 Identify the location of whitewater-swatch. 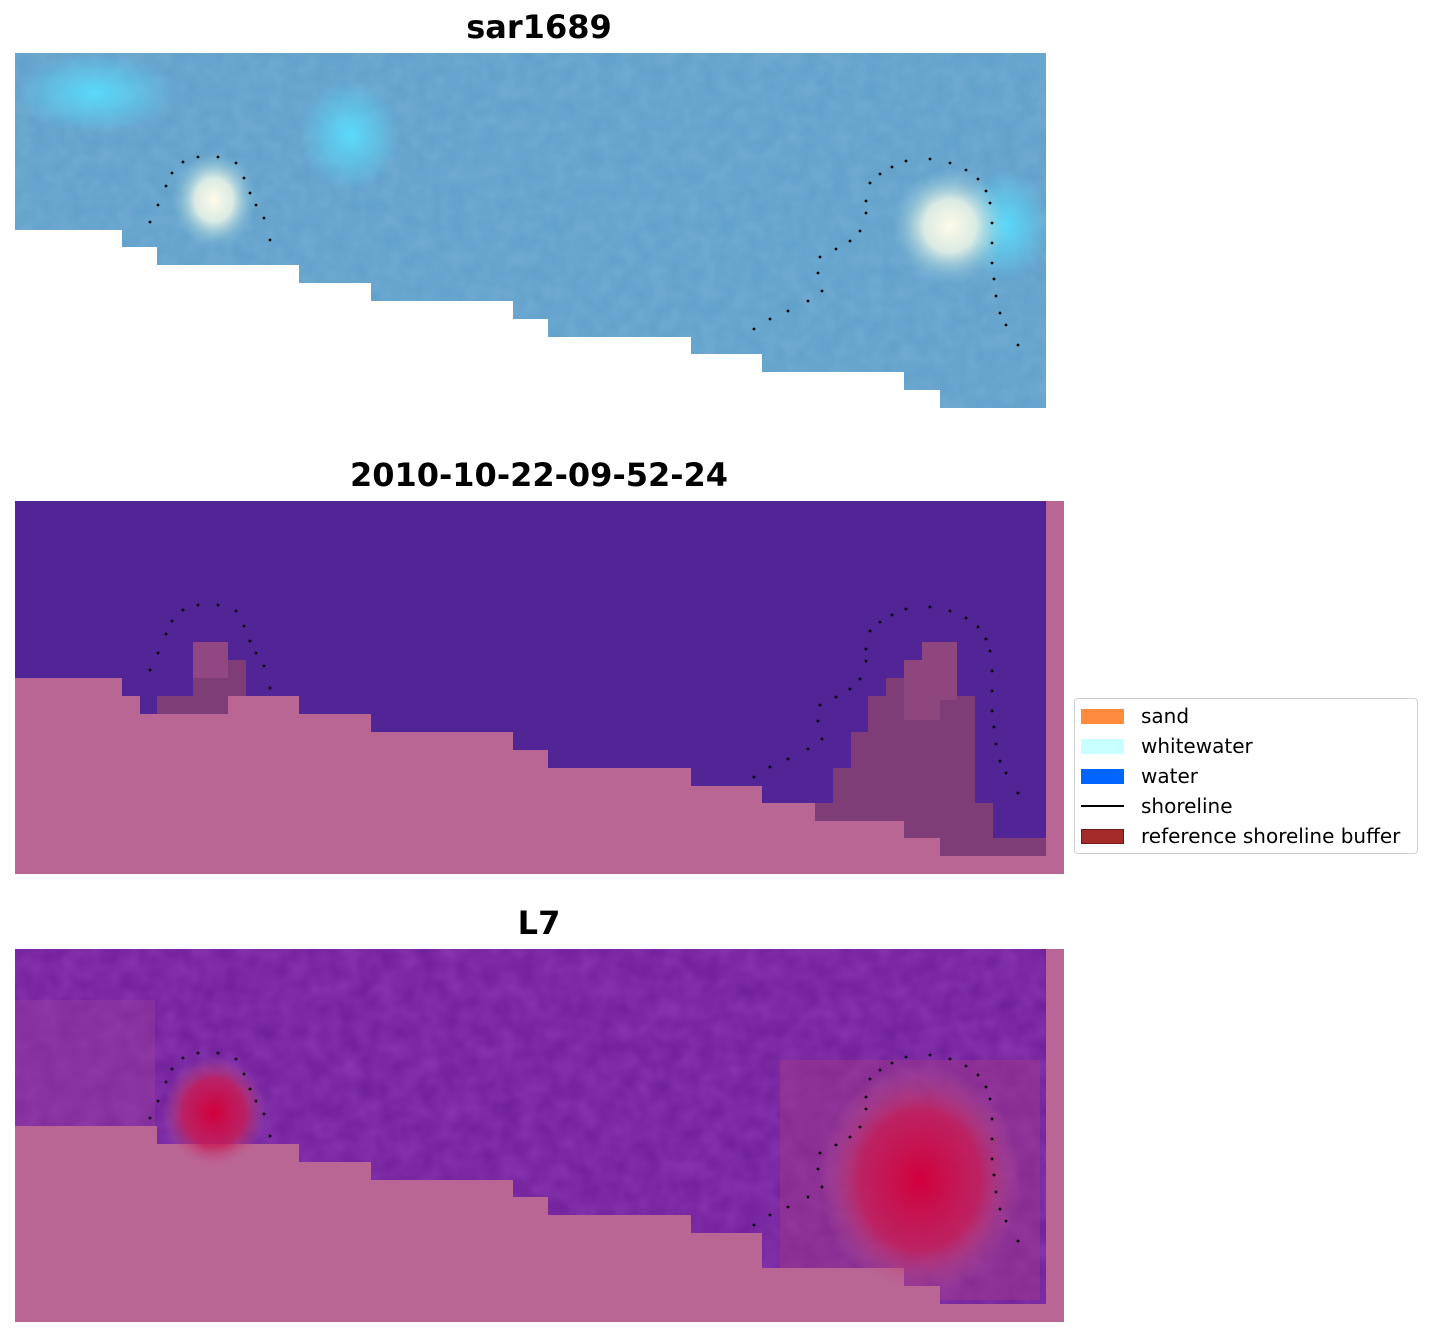
(1102, 746).